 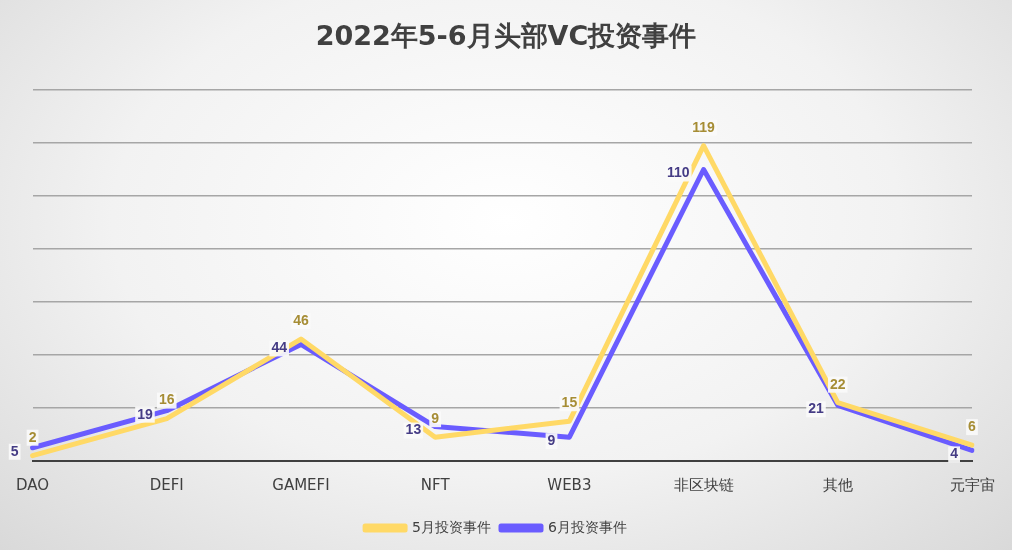 What do you see at coordinates (972, 425) in the screenshot?
I see `data-label: 6` at bounding box center [972, 425].